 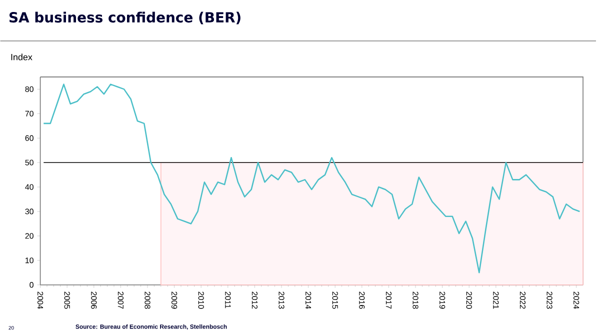 What do you see at coordinates (125, 18) in the screenshot?
I see `chart-title: SA business confidence (BER)` at bounding box center [125, 18].